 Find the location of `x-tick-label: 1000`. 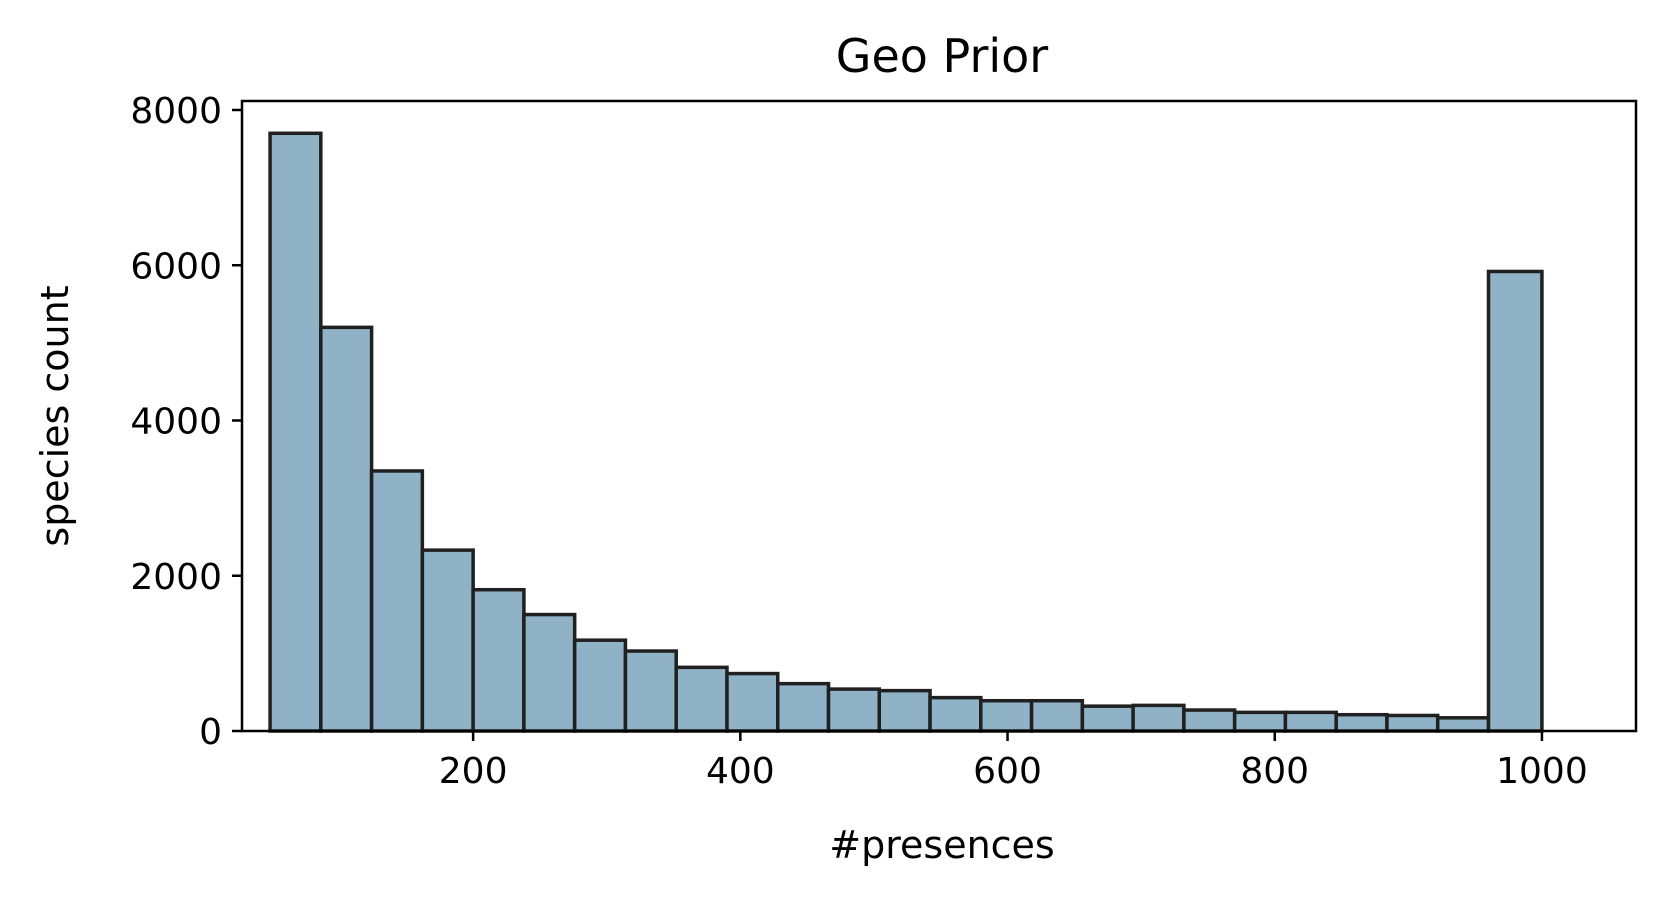

x-tick-label: 1000 is located at coordinates (1542, 771).